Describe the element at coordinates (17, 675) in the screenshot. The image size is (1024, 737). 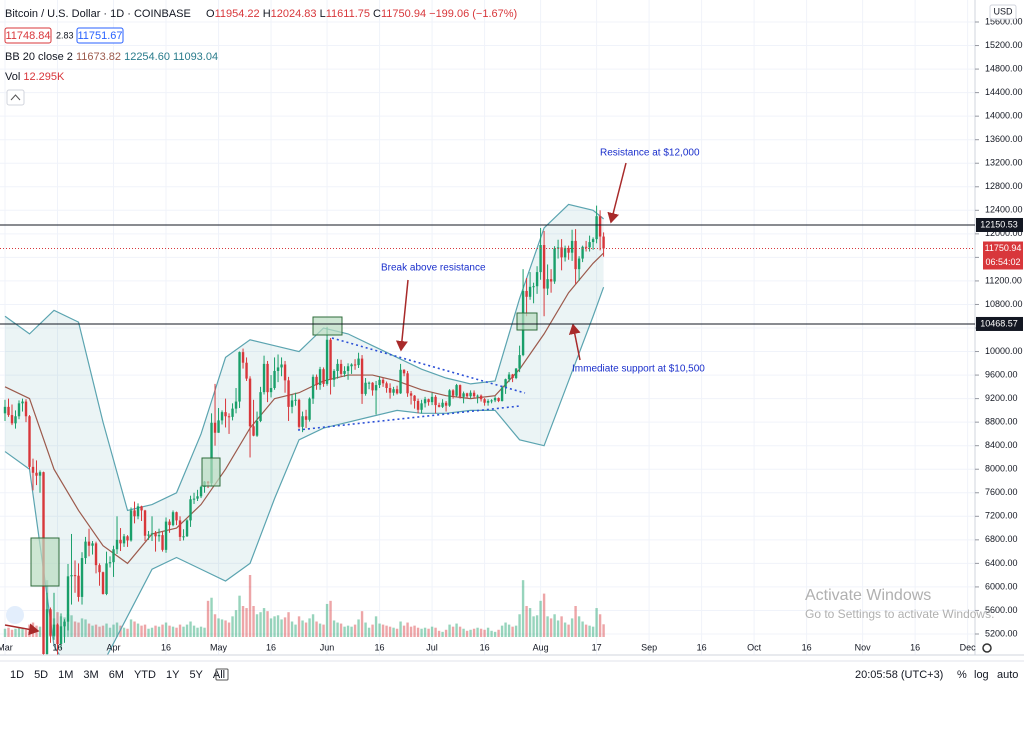
I see `range-button: 1D` at that location.